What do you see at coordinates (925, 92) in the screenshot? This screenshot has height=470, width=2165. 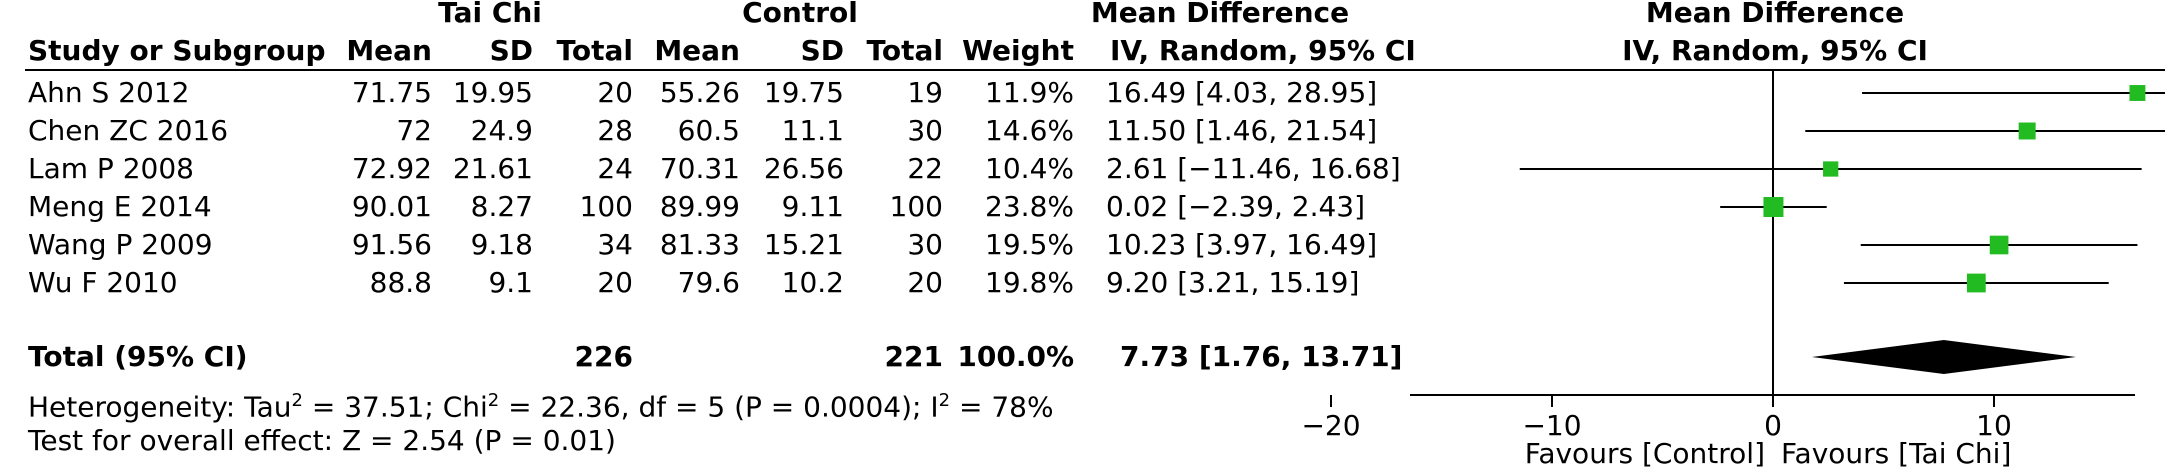 I see `c-total: 19` at bounding box center [925, 92].